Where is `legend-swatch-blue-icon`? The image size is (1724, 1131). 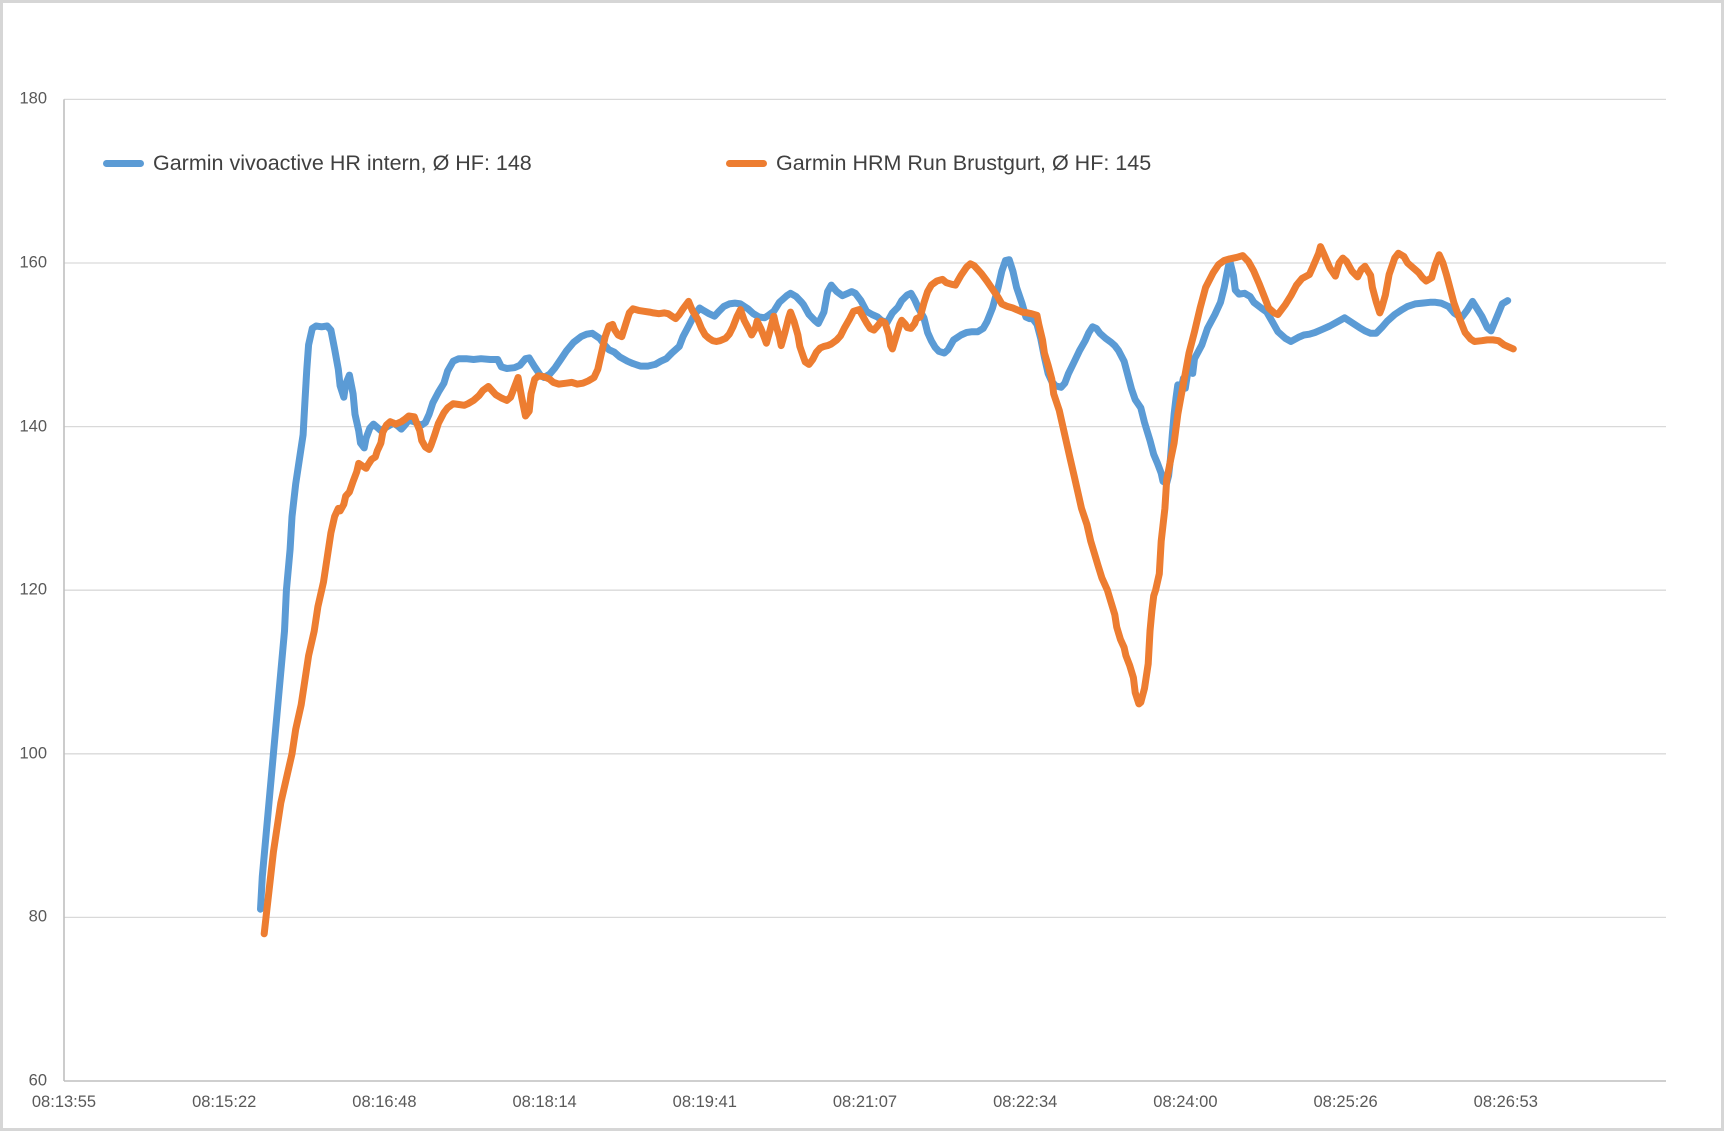 legend-swatch-blue-icon is located at coordinates (123, 163).